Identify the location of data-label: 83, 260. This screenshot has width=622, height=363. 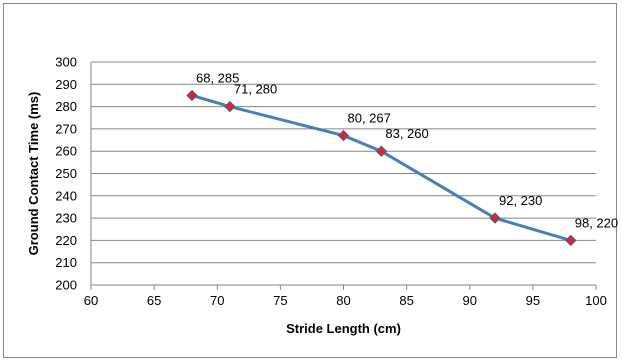
(406, 133).